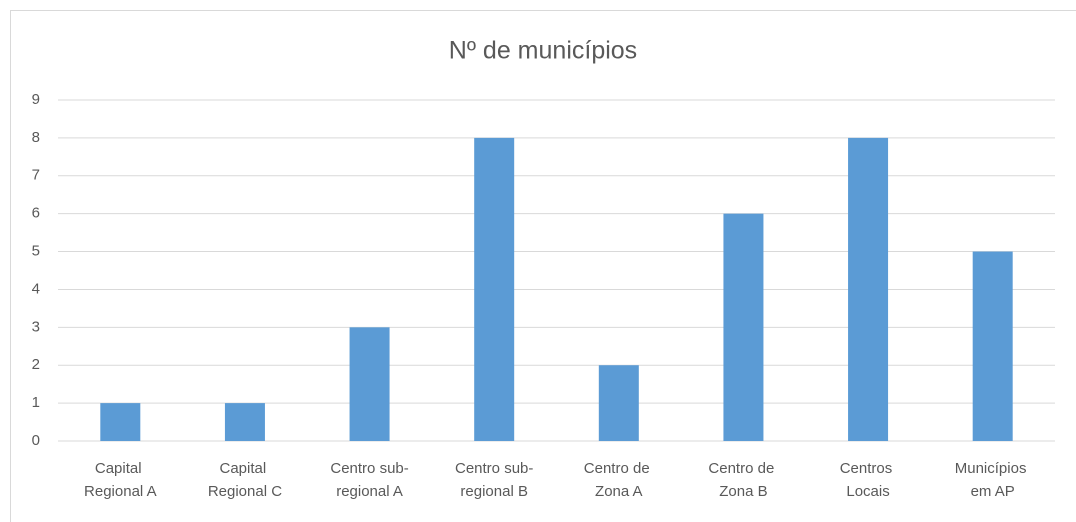 Image resolution: width=1076 pixels, height=522 pixels. What do you see at coordinates (36, 175) in the screenshot?
I see `y-tick-label: 7` at bounding box center [36, 175].